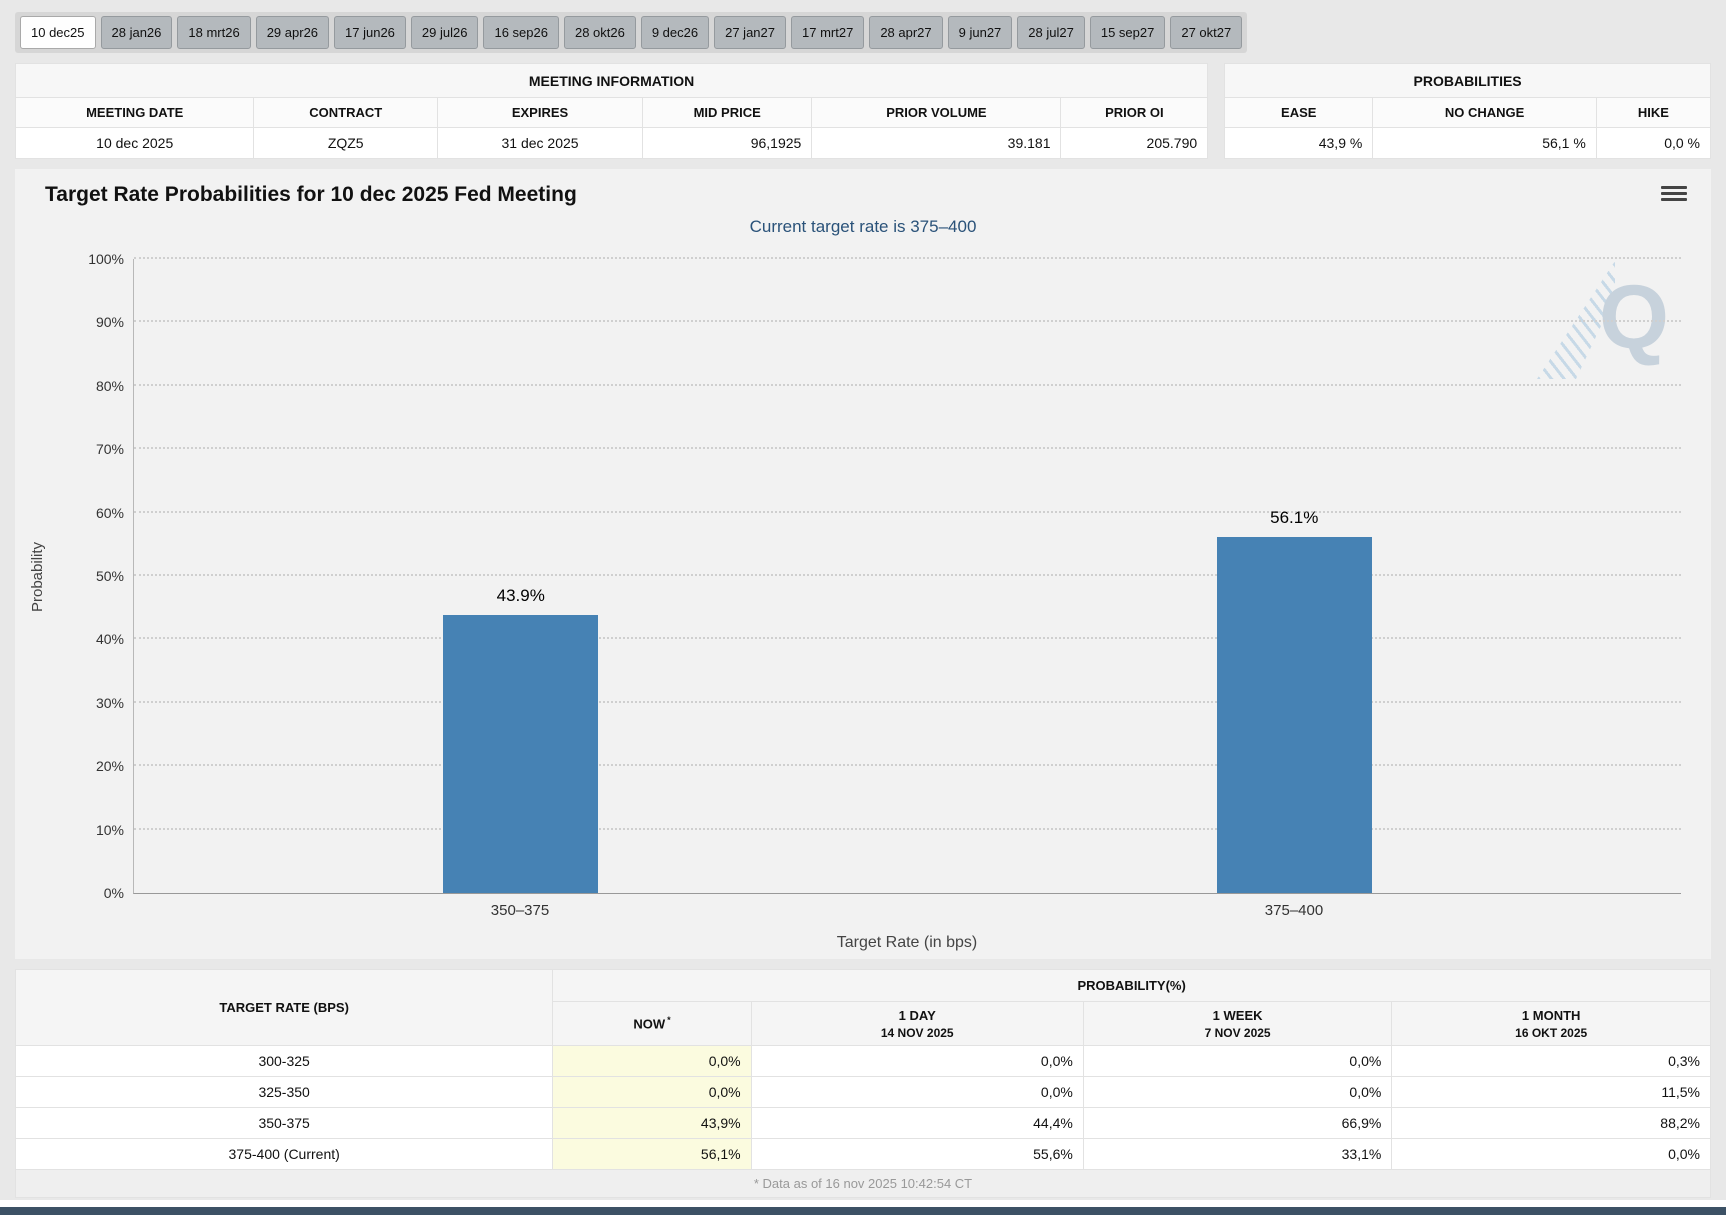 Image resolution: width=1726 pixels, height=1216 pixels. I want to click on probabilities-data-row: 43,9 % 56,1 % 0,0 %, so click(1468, 143).